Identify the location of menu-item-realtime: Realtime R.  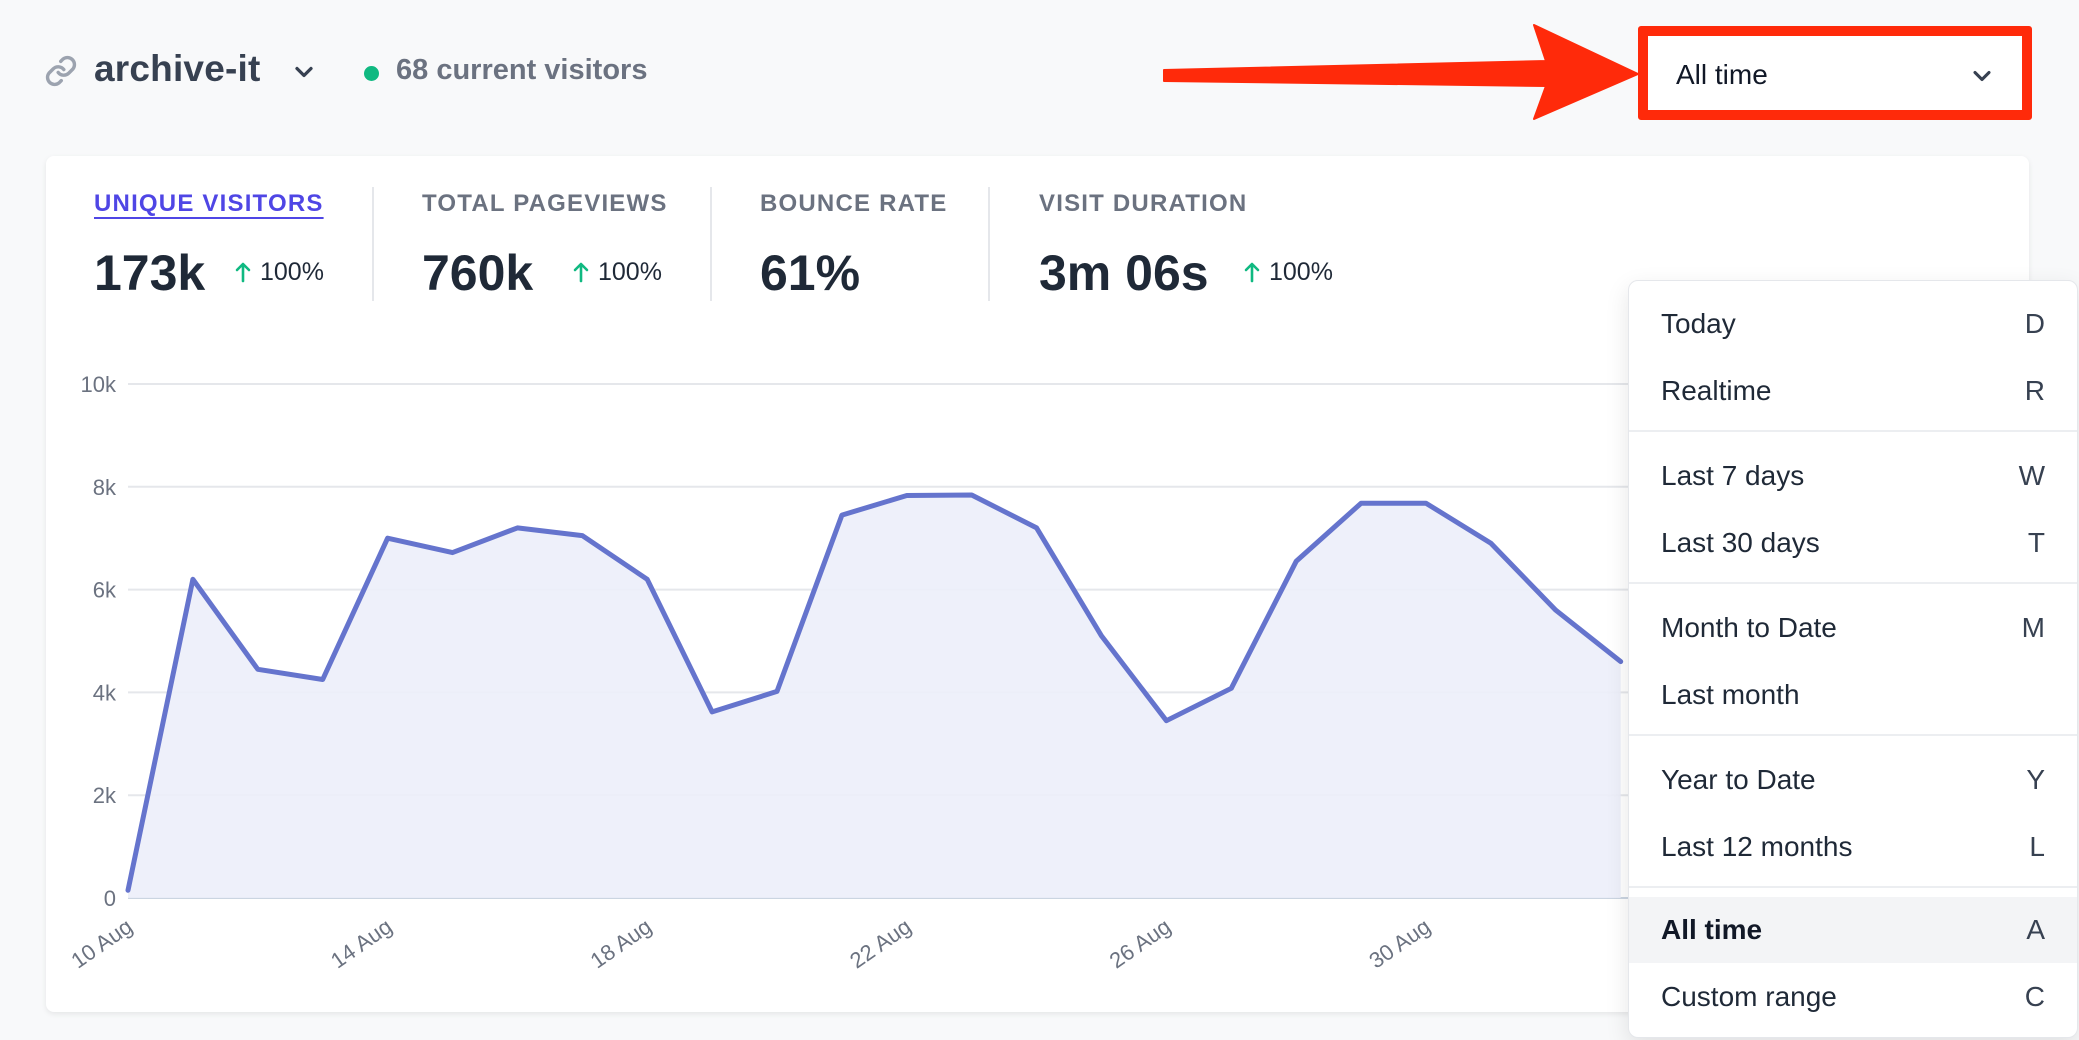
(1853, 391).